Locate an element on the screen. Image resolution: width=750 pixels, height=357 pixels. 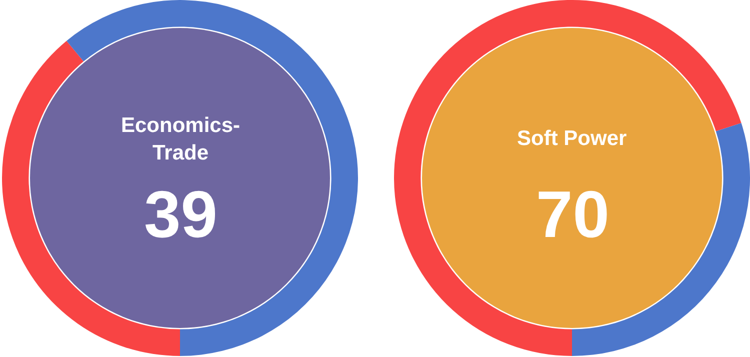
text: Economics-Trade is located at coordinates (180, 139).